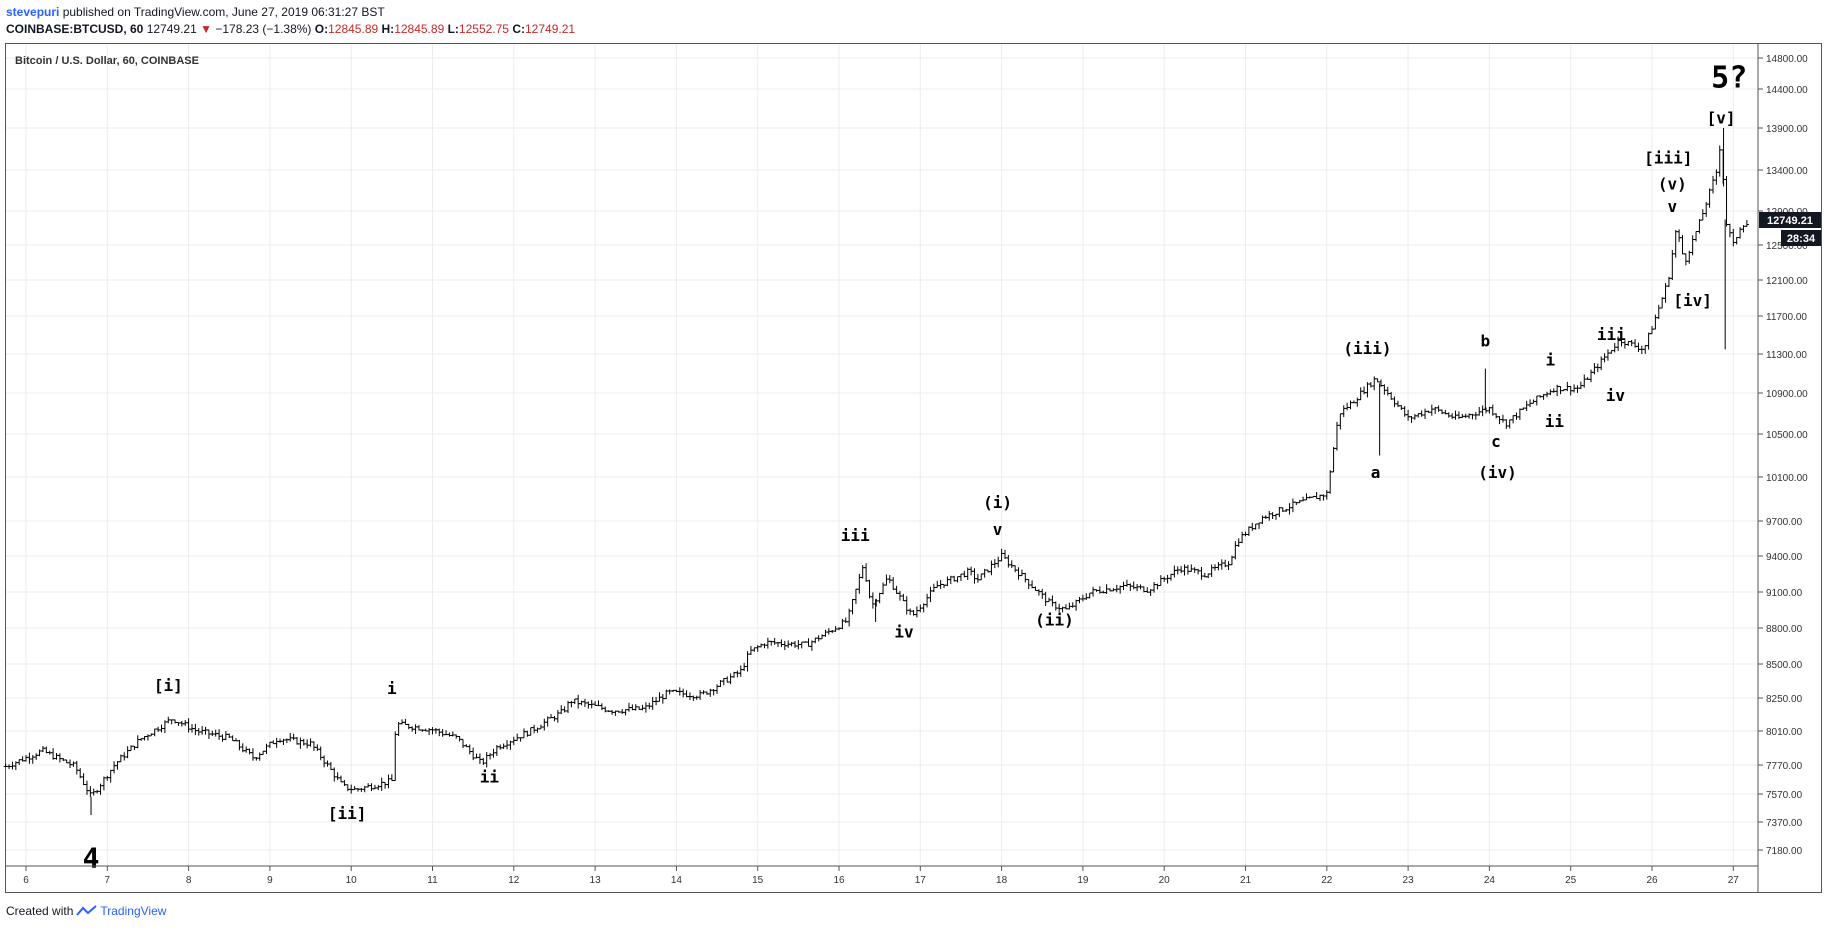  Describe the element at coordinates (171, 29) in the screenshot. I see `last-price: 12749.21` at that location.